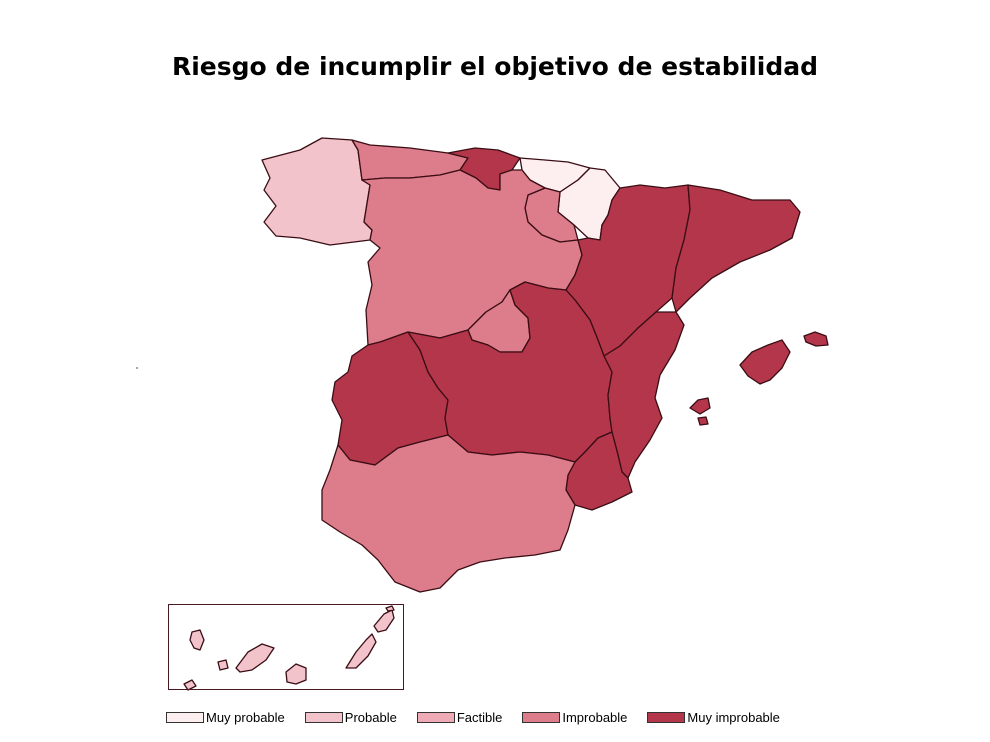  I want to click on legend-label: Improbable, so click(595, 717).